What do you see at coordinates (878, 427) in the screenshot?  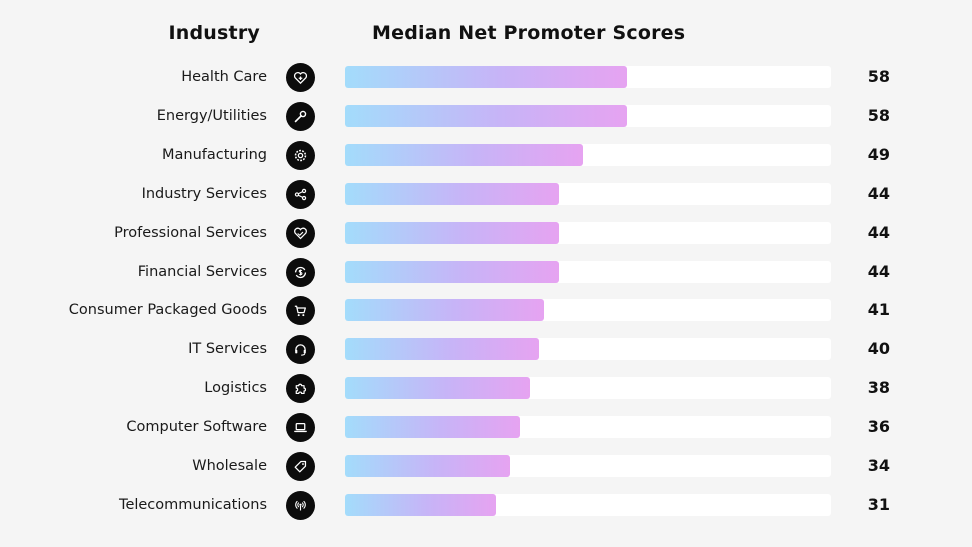 I see `data-label: 36` at bounding box center [878, 427].